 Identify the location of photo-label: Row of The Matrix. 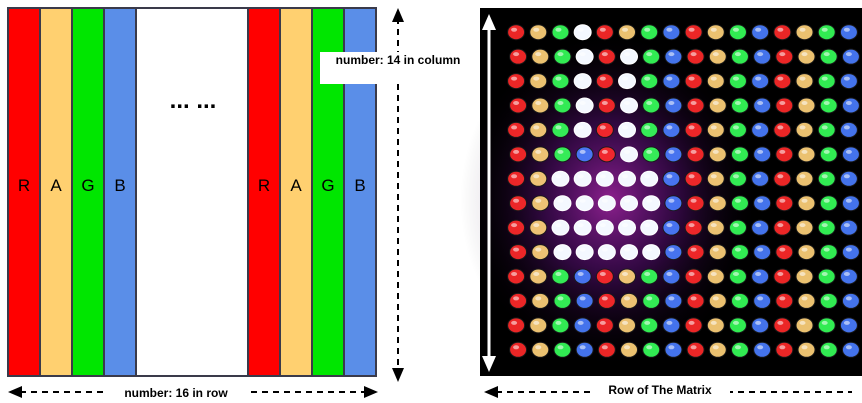
(660, 390).